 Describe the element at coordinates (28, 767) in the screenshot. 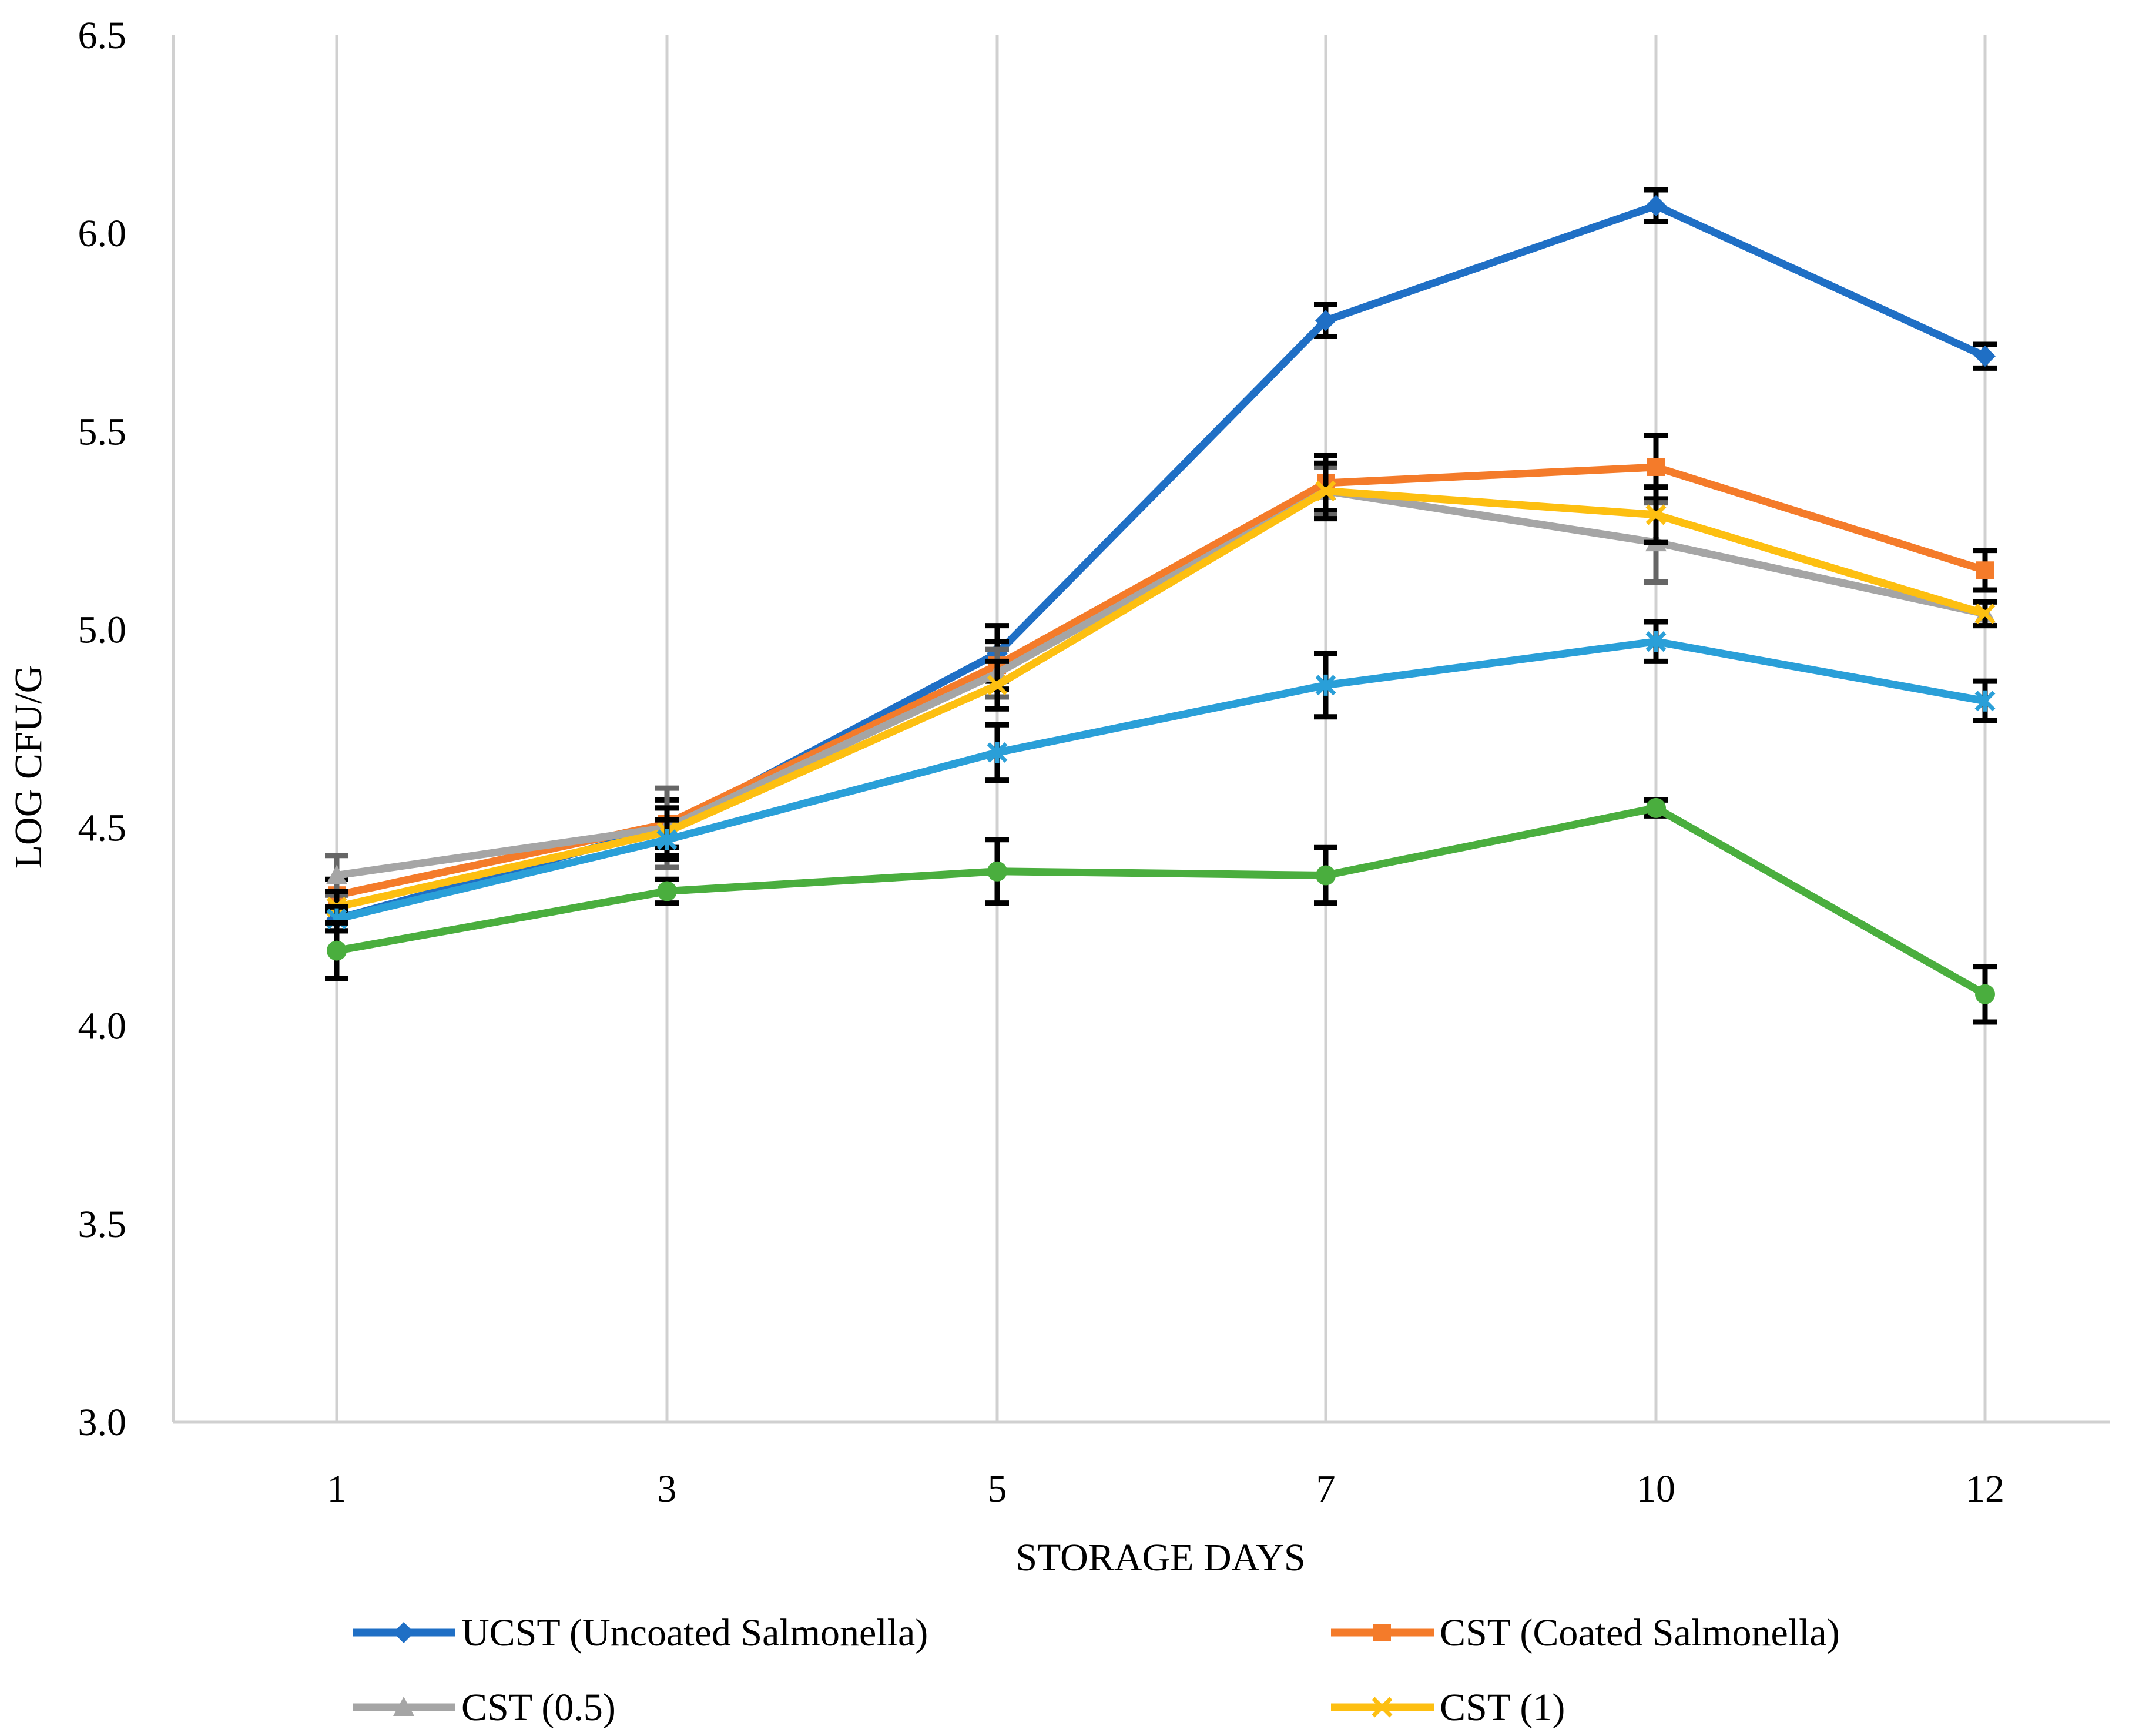

I see `y-axis-title: LOG CFU/G` at that location.